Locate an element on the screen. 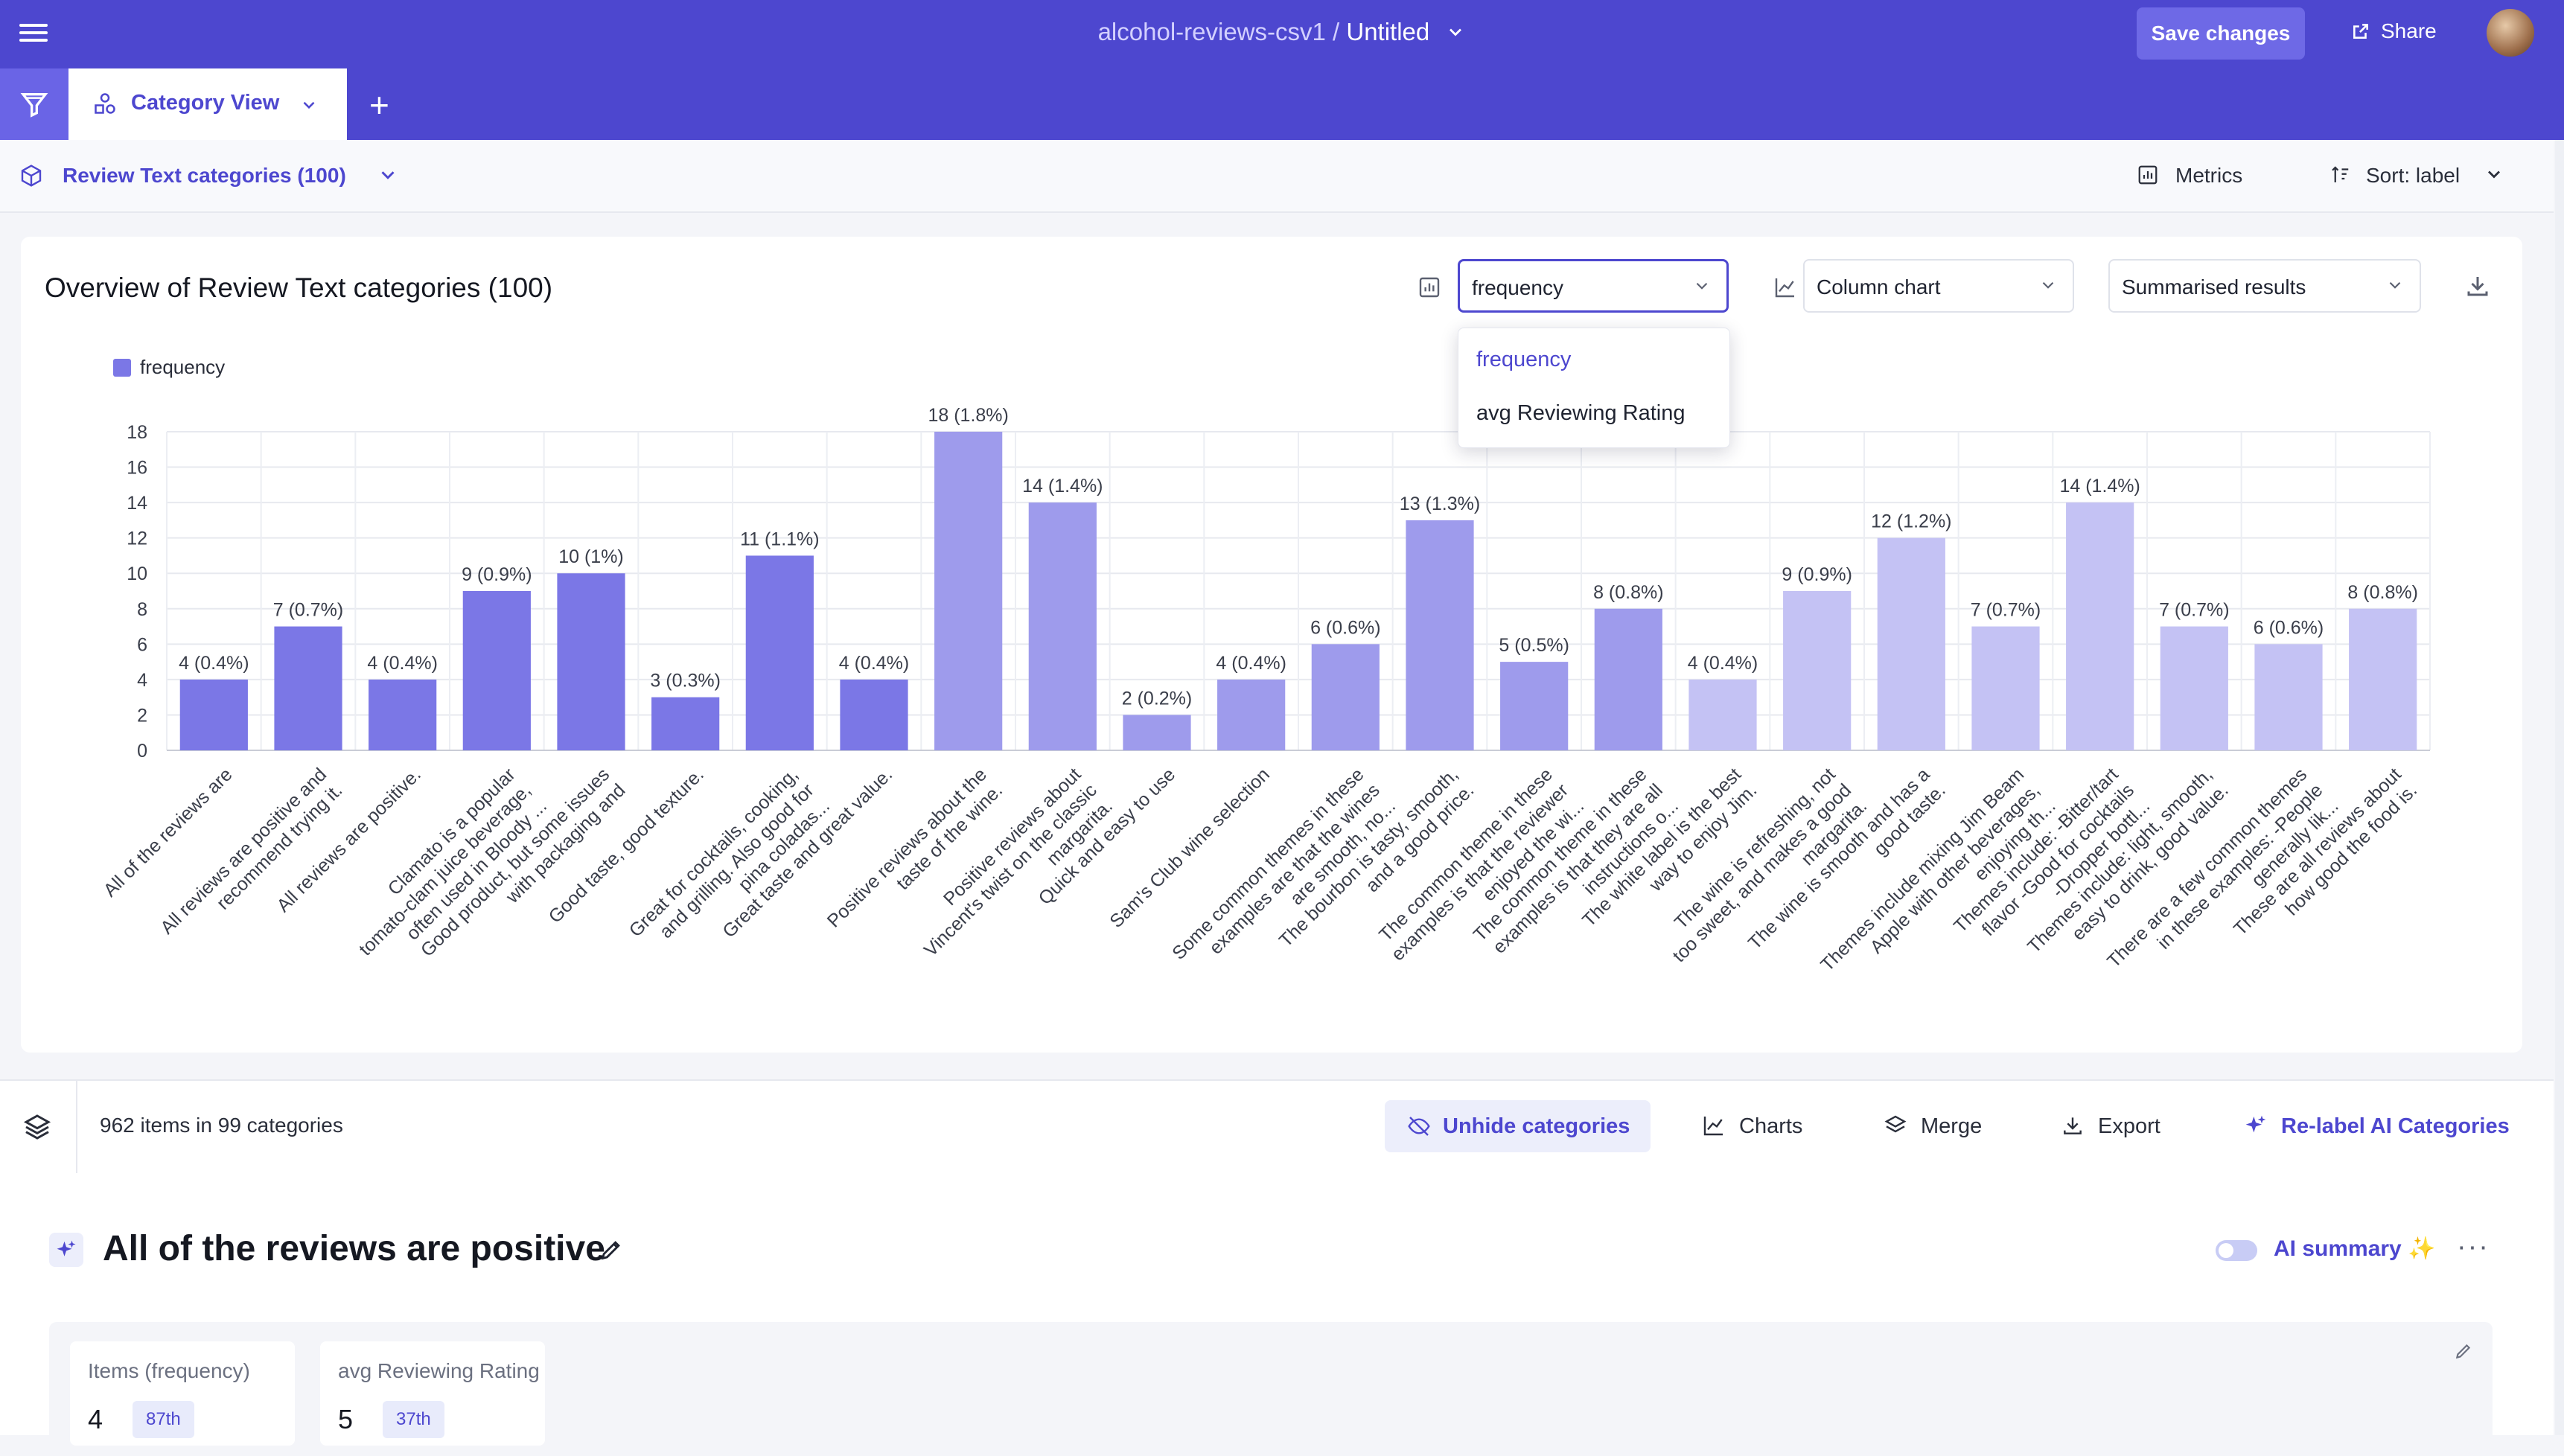 The height and width of the screenshot is (1456, 2564). download-icon is located at coordinates (2477, 285).